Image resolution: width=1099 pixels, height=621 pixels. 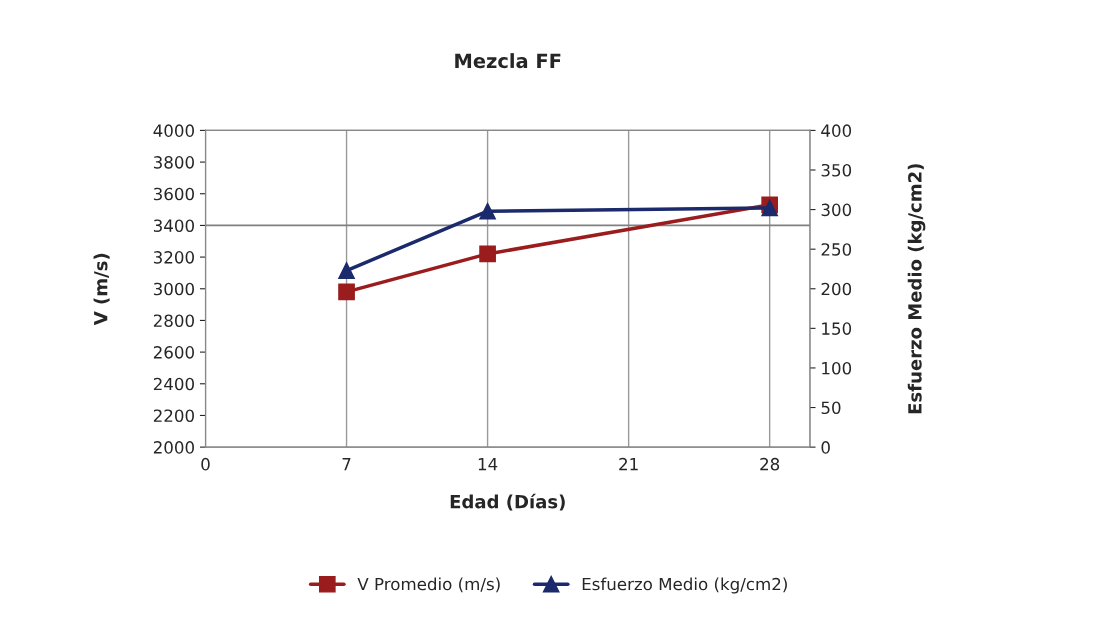 I want to click on y-tick-label: 3400, so click(x=173, y=225).